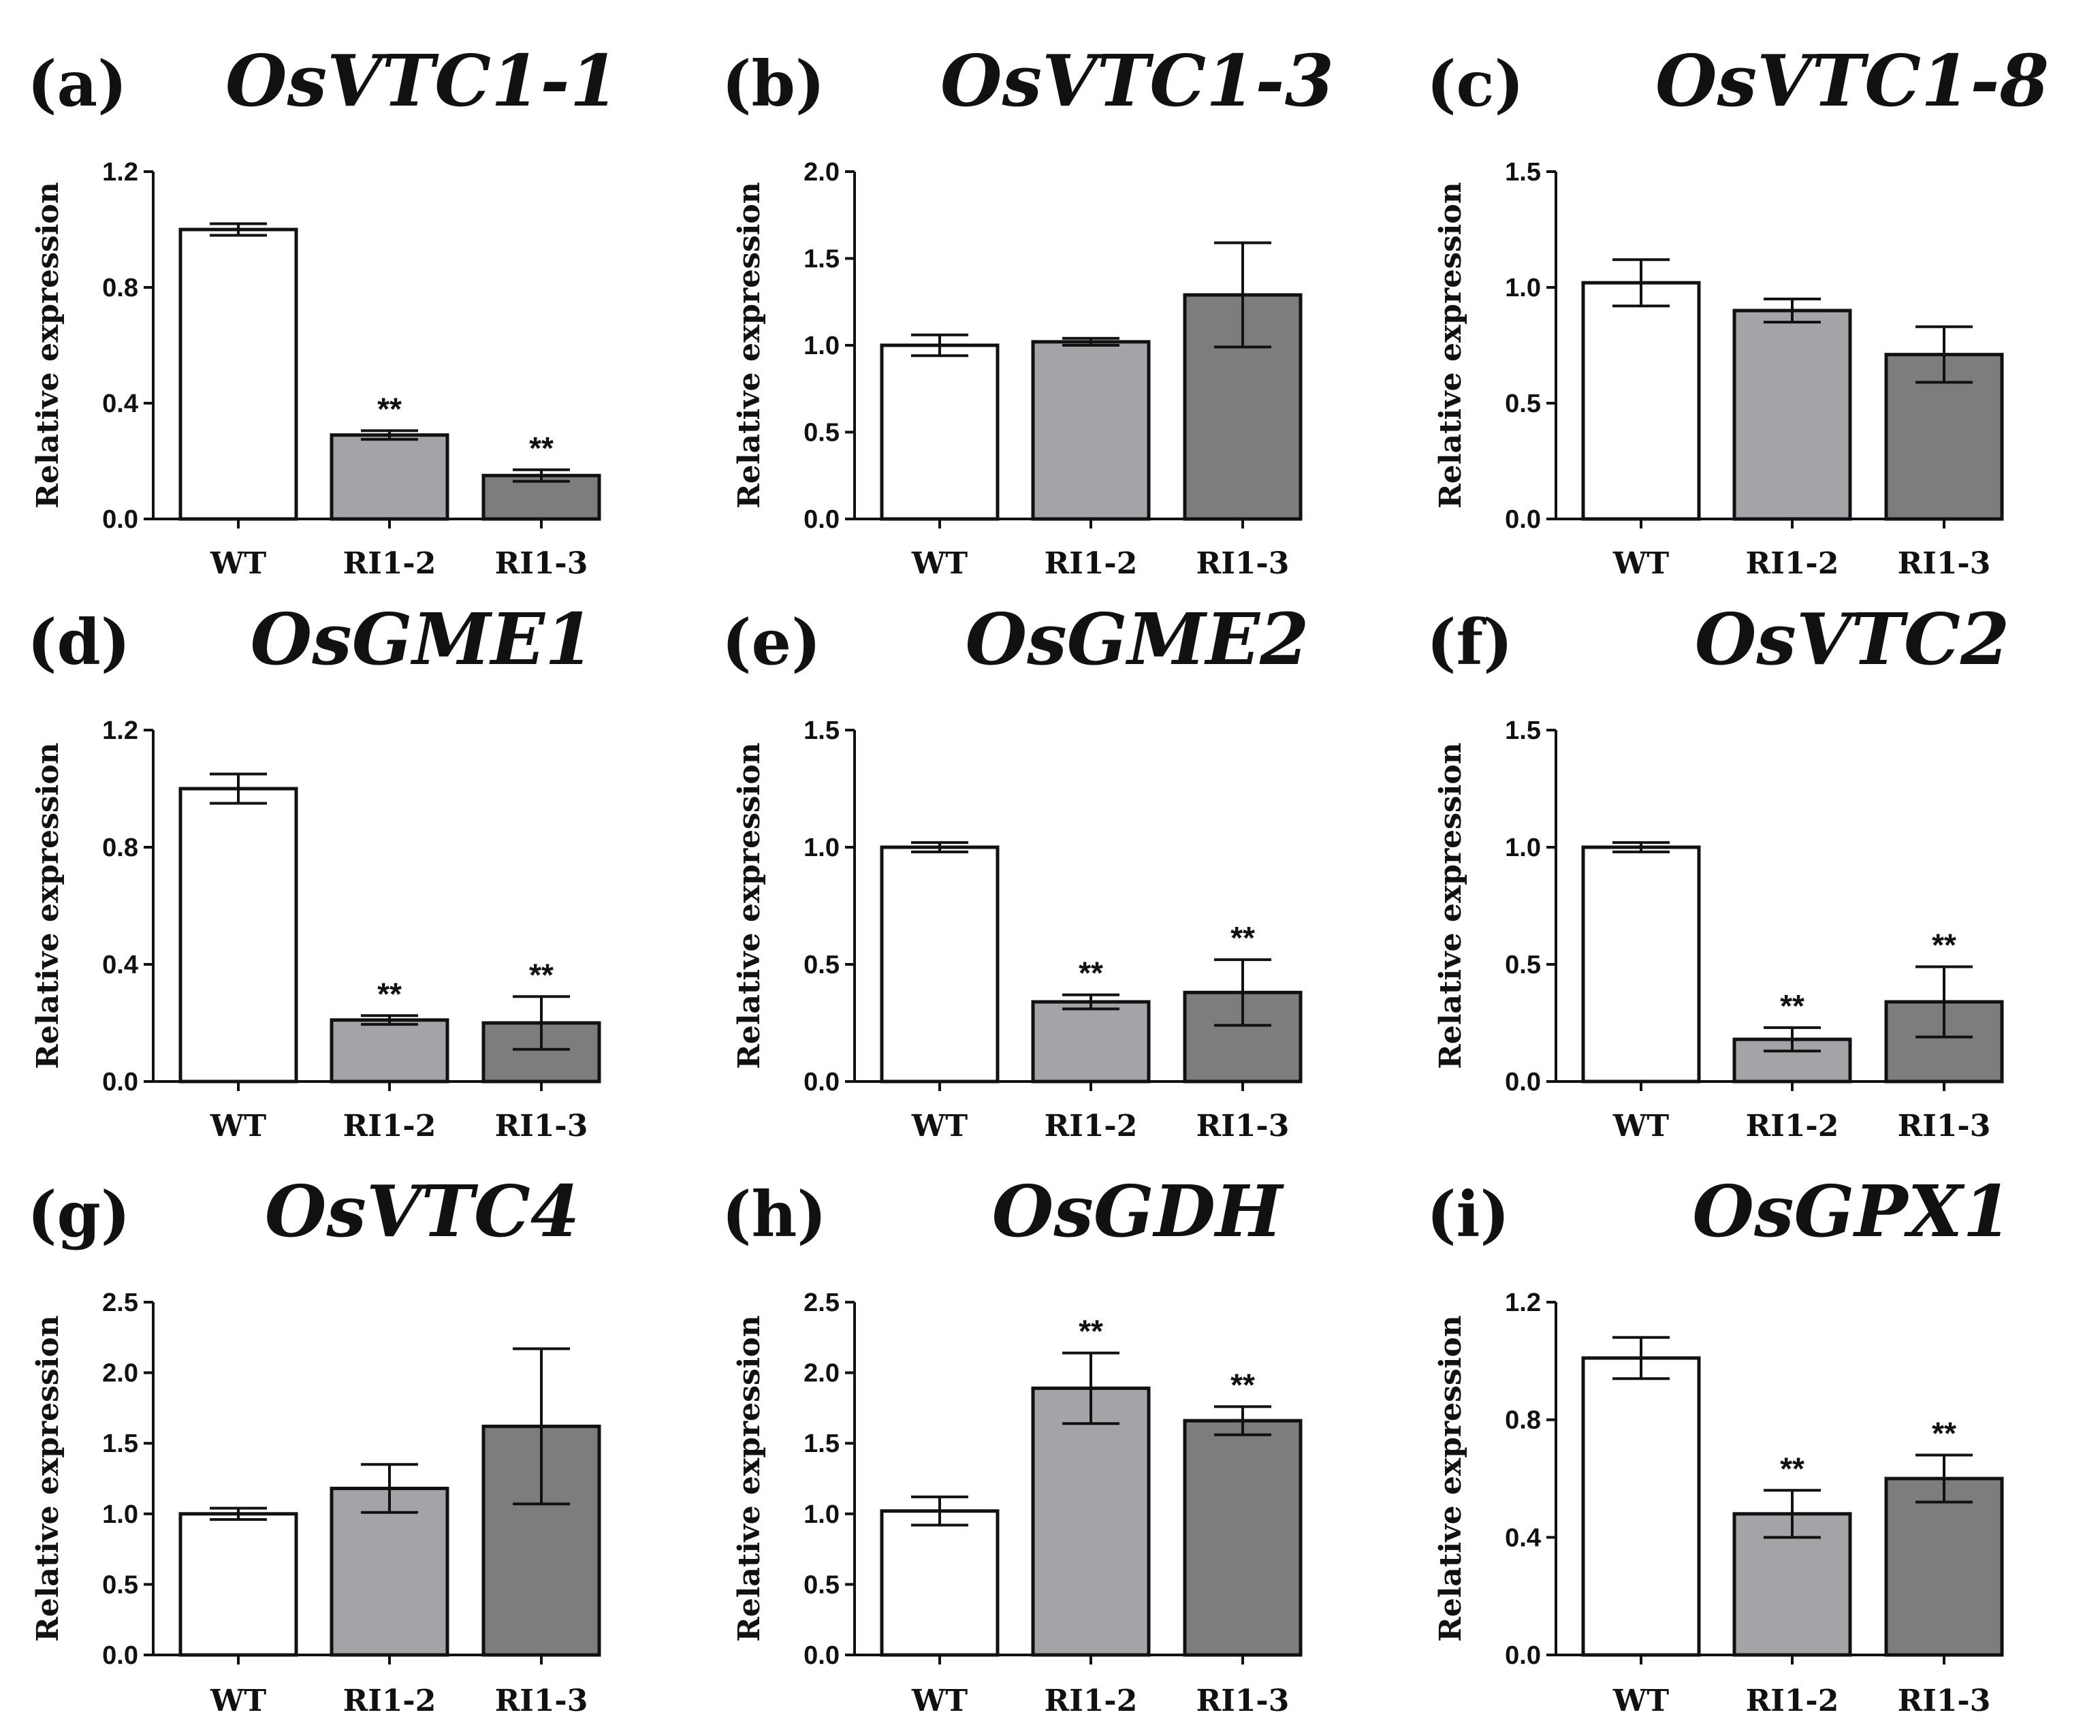 The width and height of the screenshot is (2100, 1736). I want to click on gene-title: OsGME1, so click(423, 639).